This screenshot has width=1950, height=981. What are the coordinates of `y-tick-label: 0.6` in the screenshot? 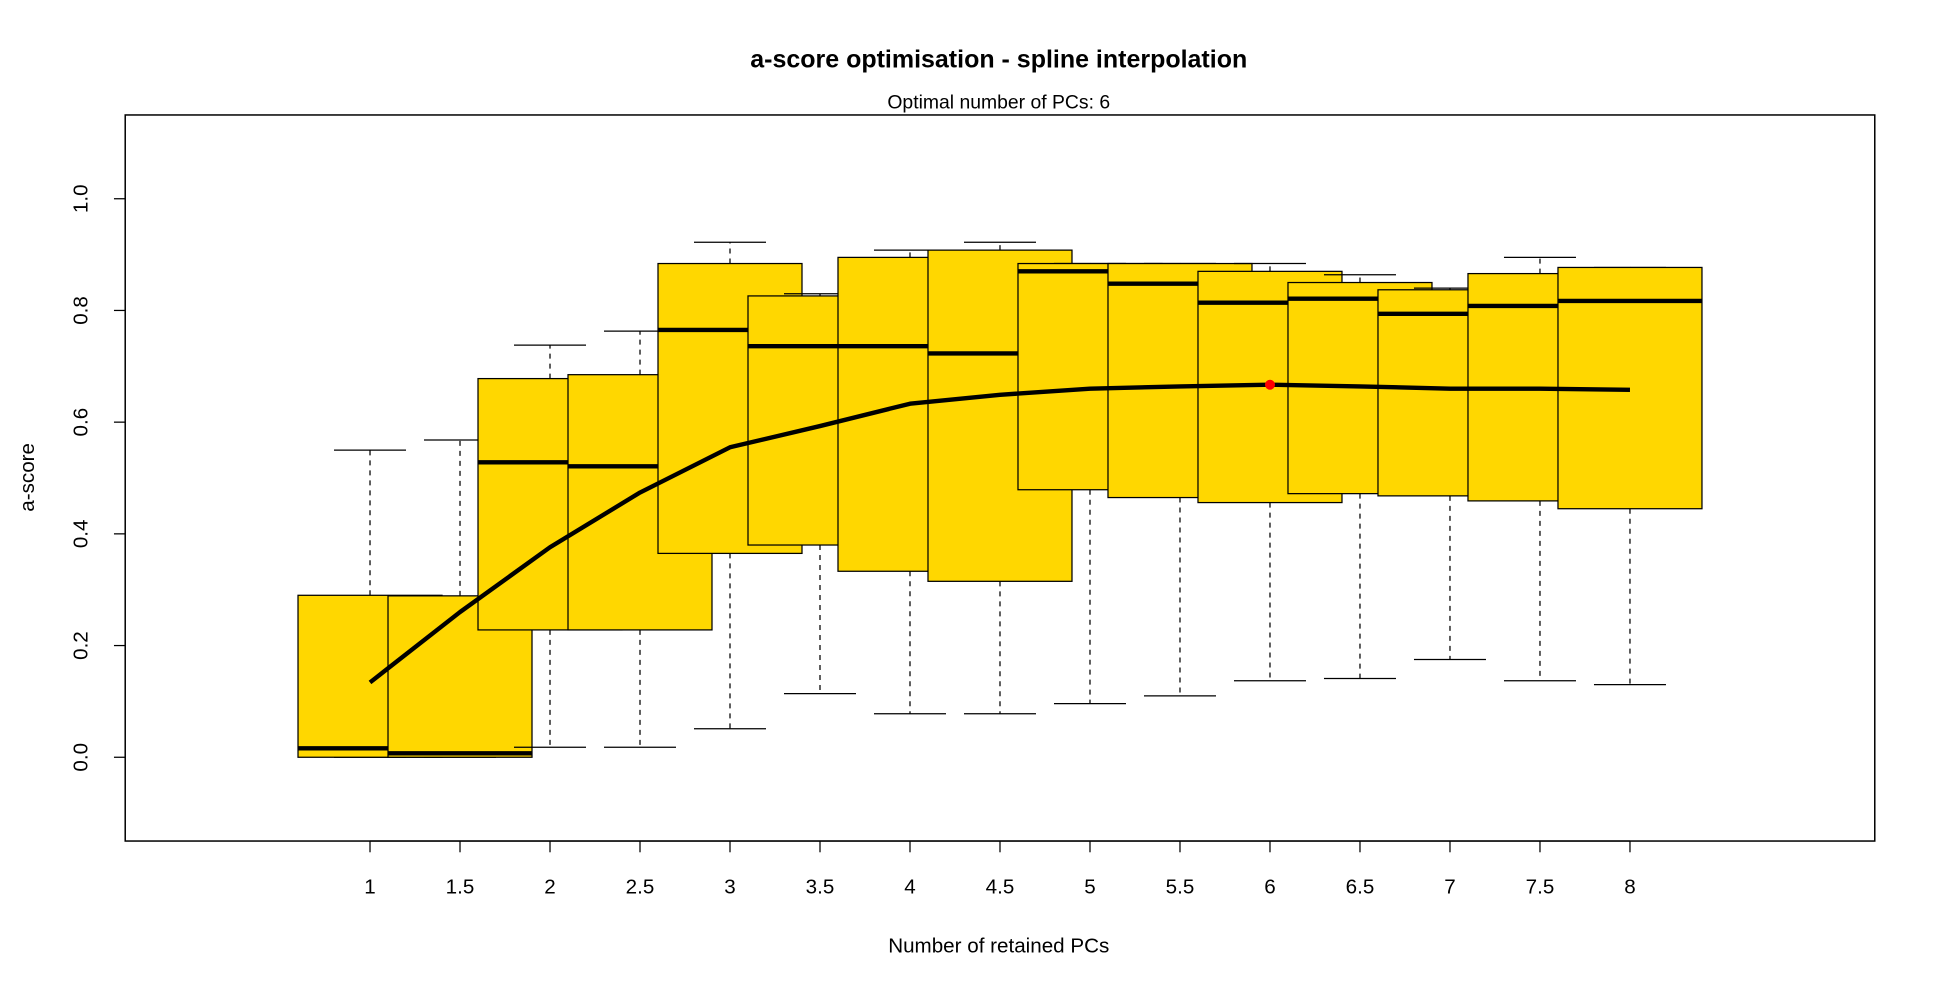 It's located at (81, 422).